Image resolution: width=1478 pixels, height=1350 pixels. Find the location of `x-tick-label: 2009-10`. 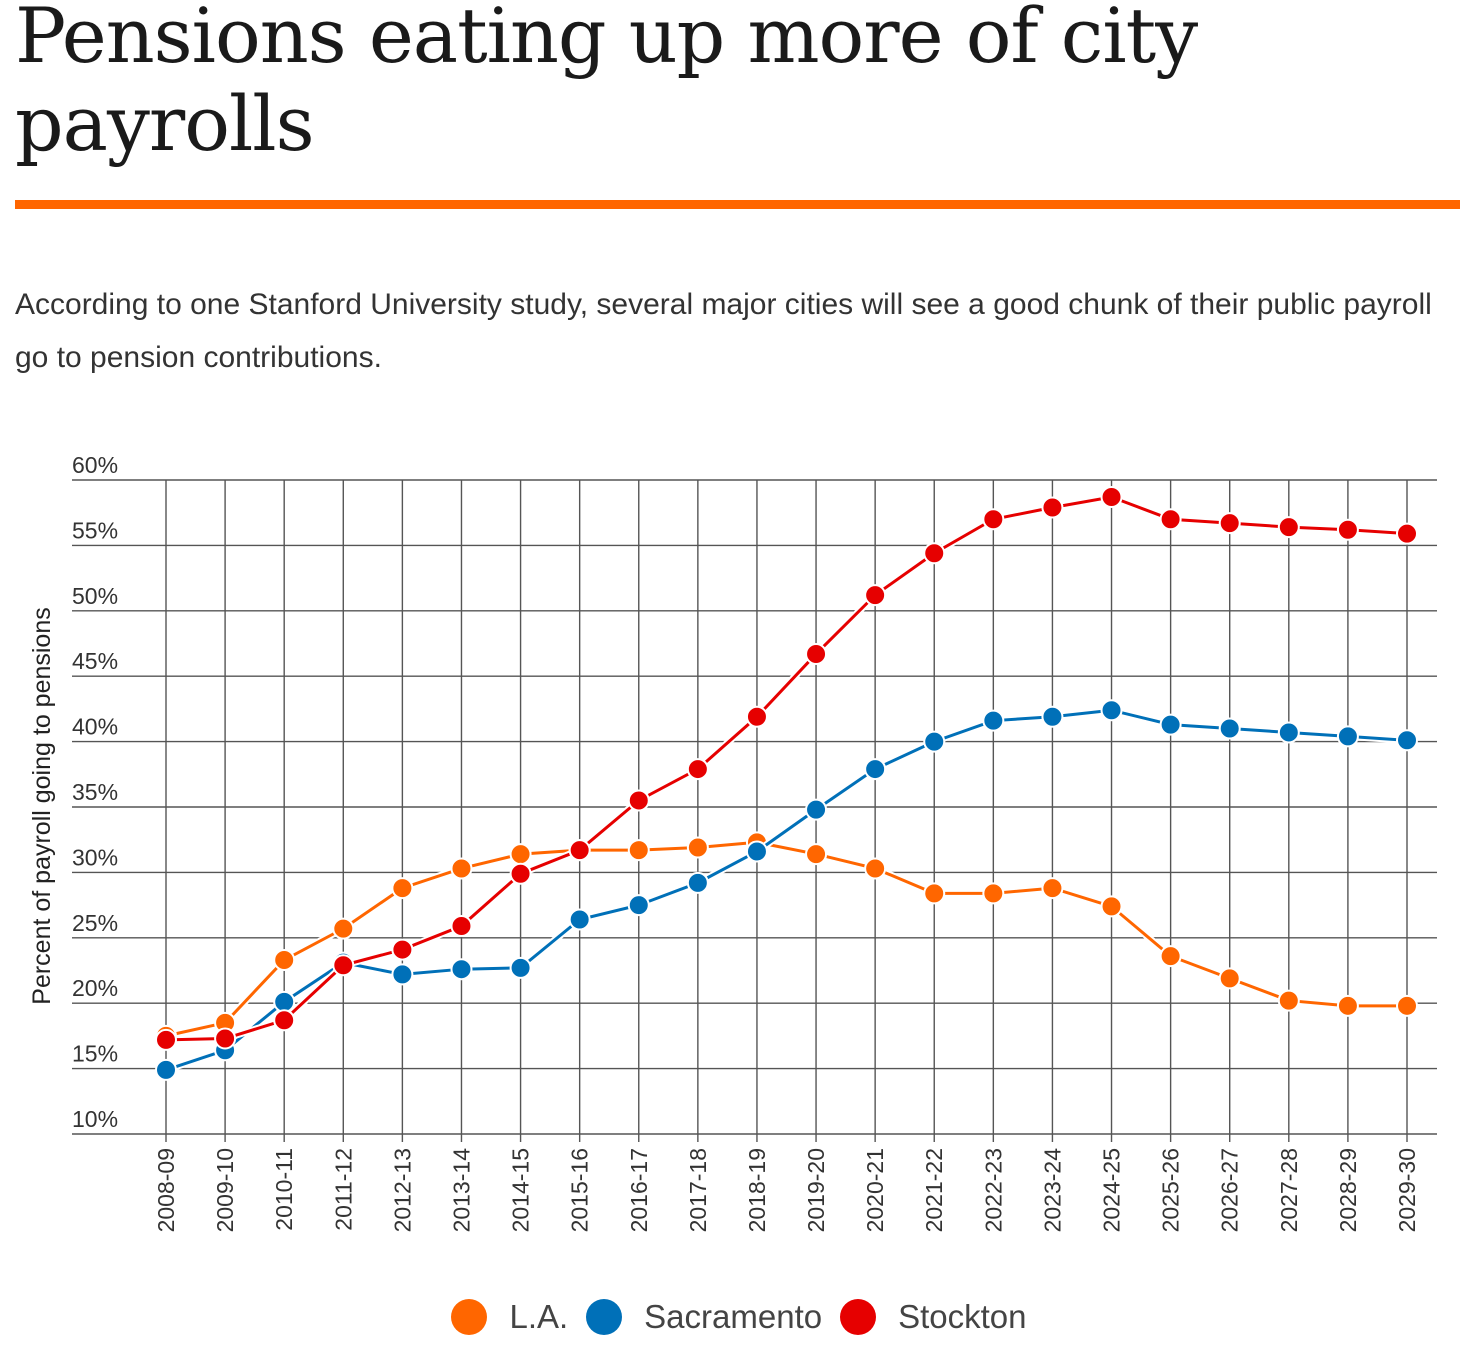

x-tick-label: 2009-10 is located at coordinates (225, 1190).